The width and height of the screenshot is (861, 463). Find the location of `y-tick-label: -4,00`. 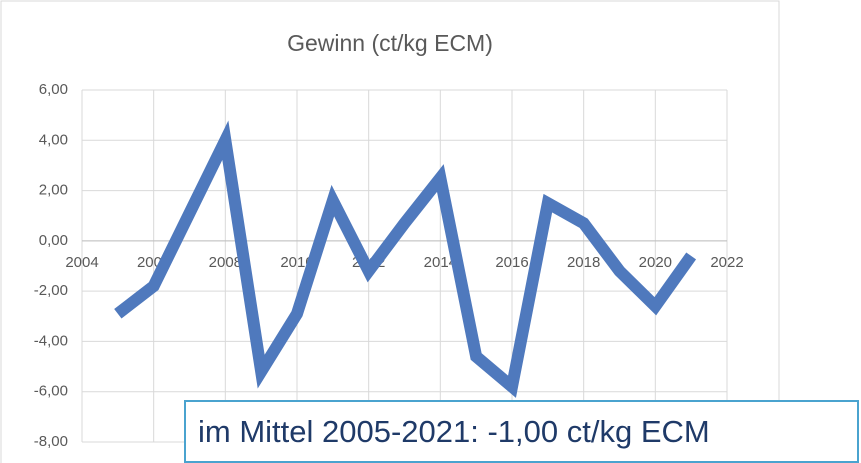

y-tick-label: -4,00 is located at coordinates (51, 340).